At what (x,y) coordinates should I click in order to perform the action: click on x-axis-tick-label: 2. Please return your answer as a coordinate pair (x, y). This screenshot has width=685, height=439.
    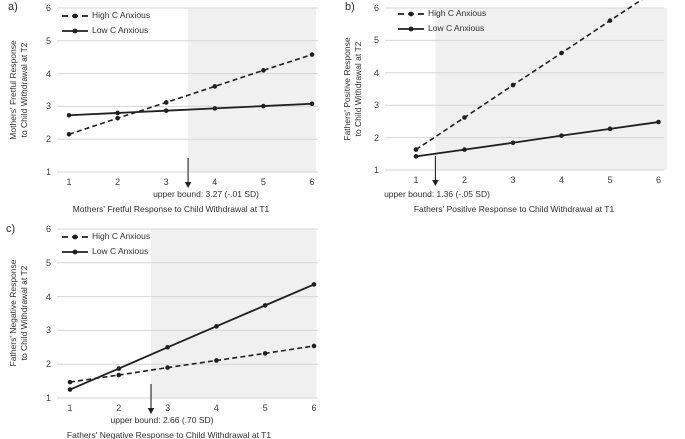
    Looking at the image, I should click on (119, 408).